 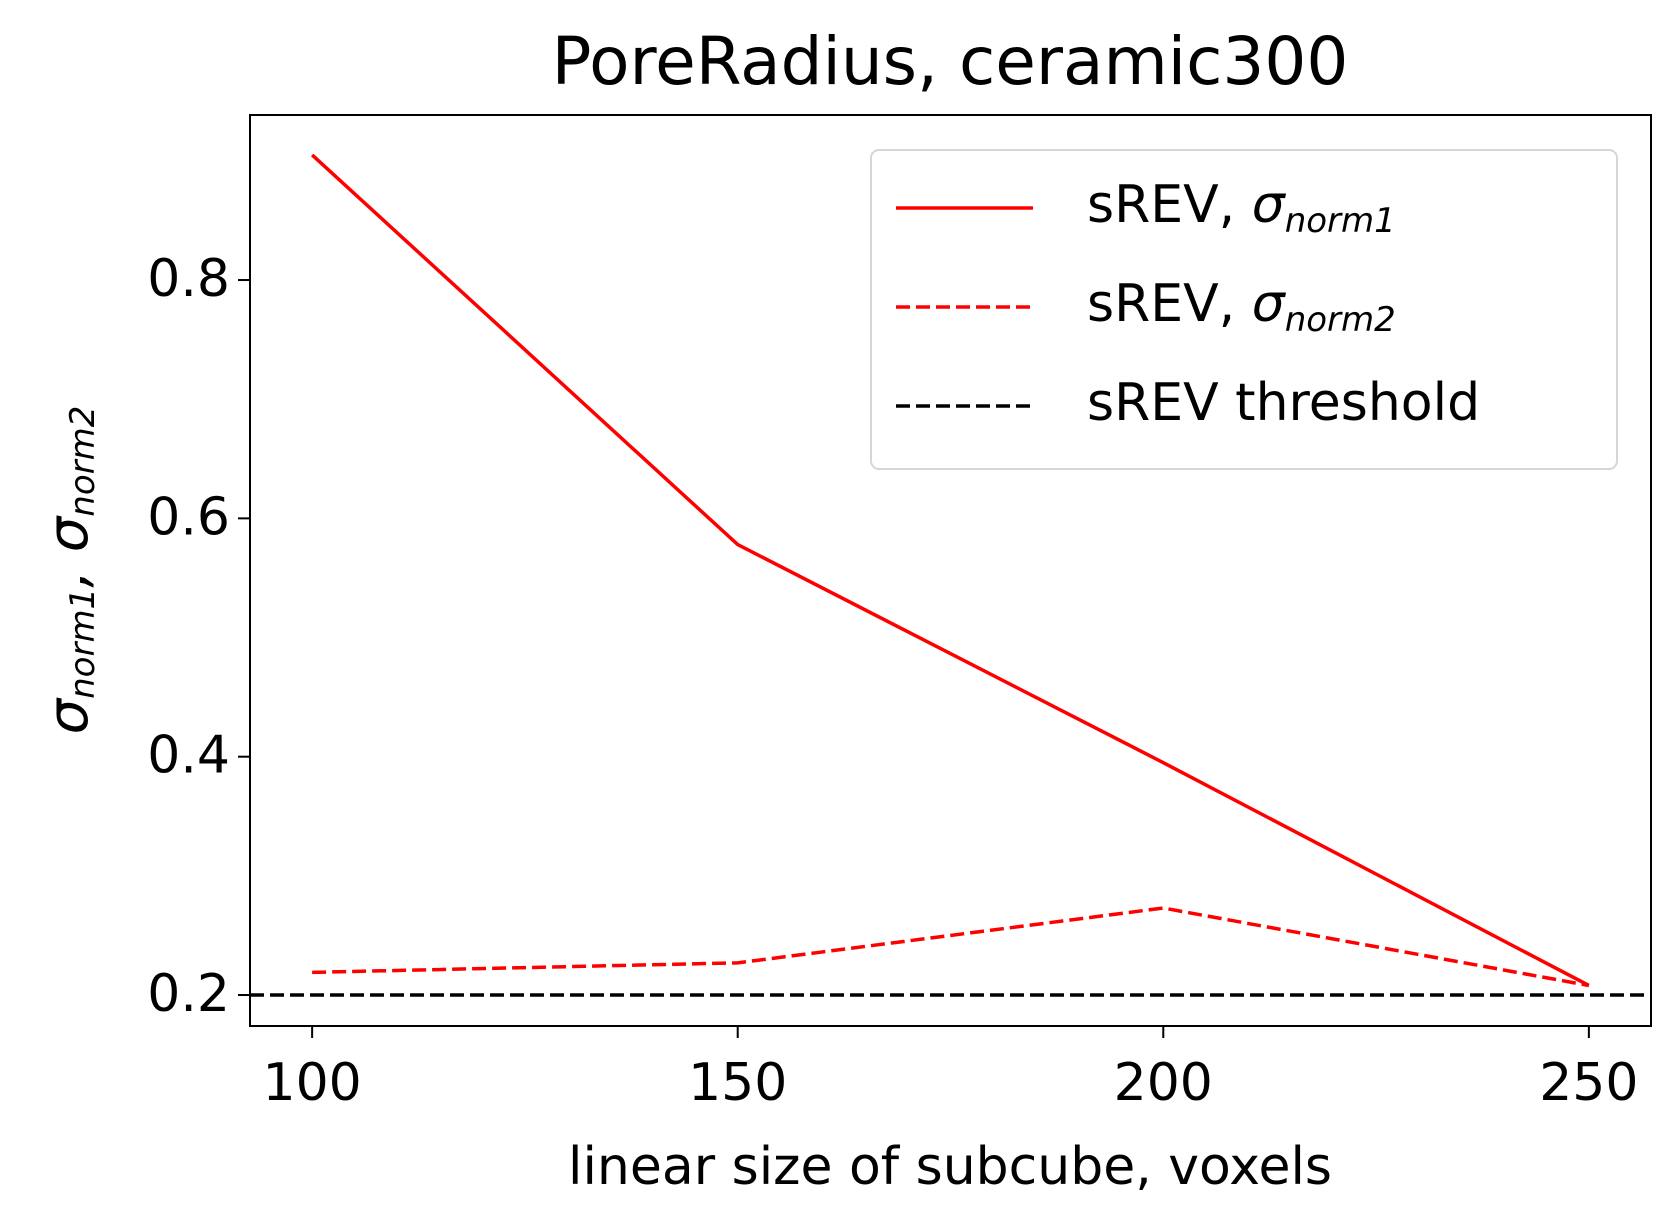 What do you see at coordinates (188, 756) in the screenshot?
I see `y-tick-label: 0.4` at bounding box center [188, 756].